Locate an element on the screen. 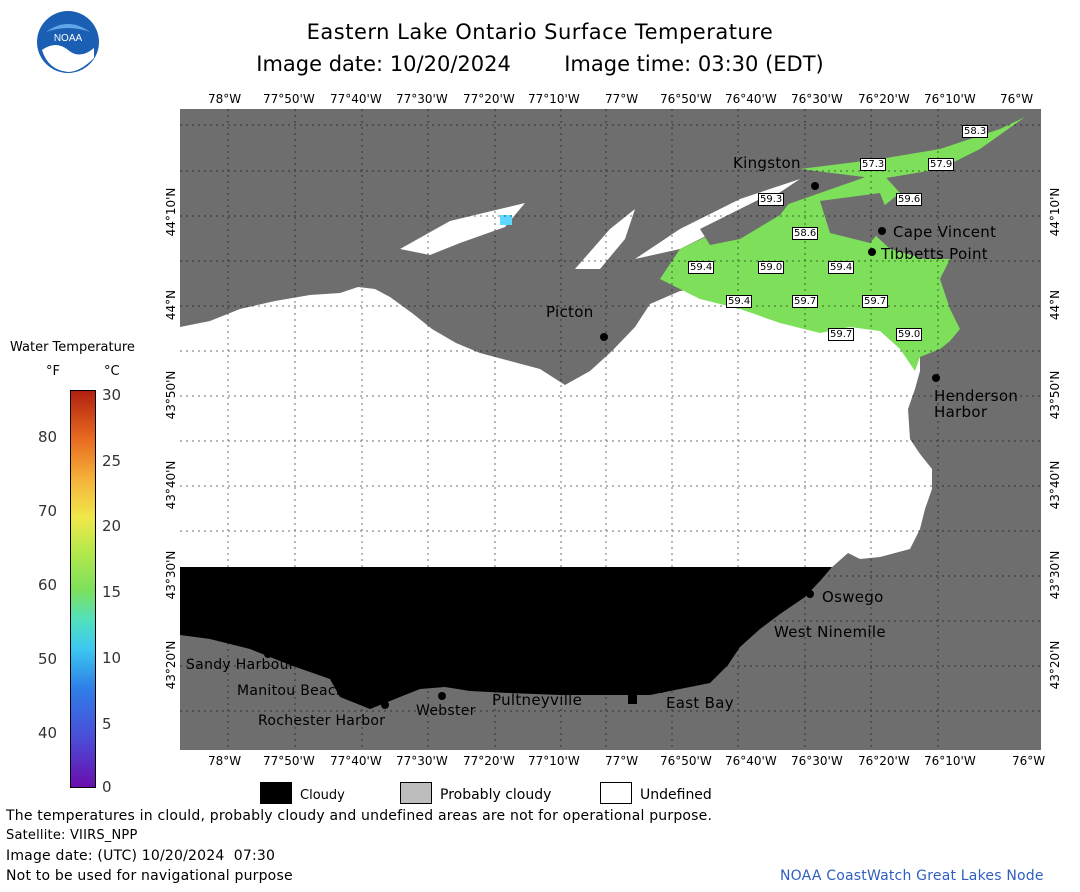  footer-credit: NOAA CoastWatch Great Lakes Node is located at coordinates (912, 876).